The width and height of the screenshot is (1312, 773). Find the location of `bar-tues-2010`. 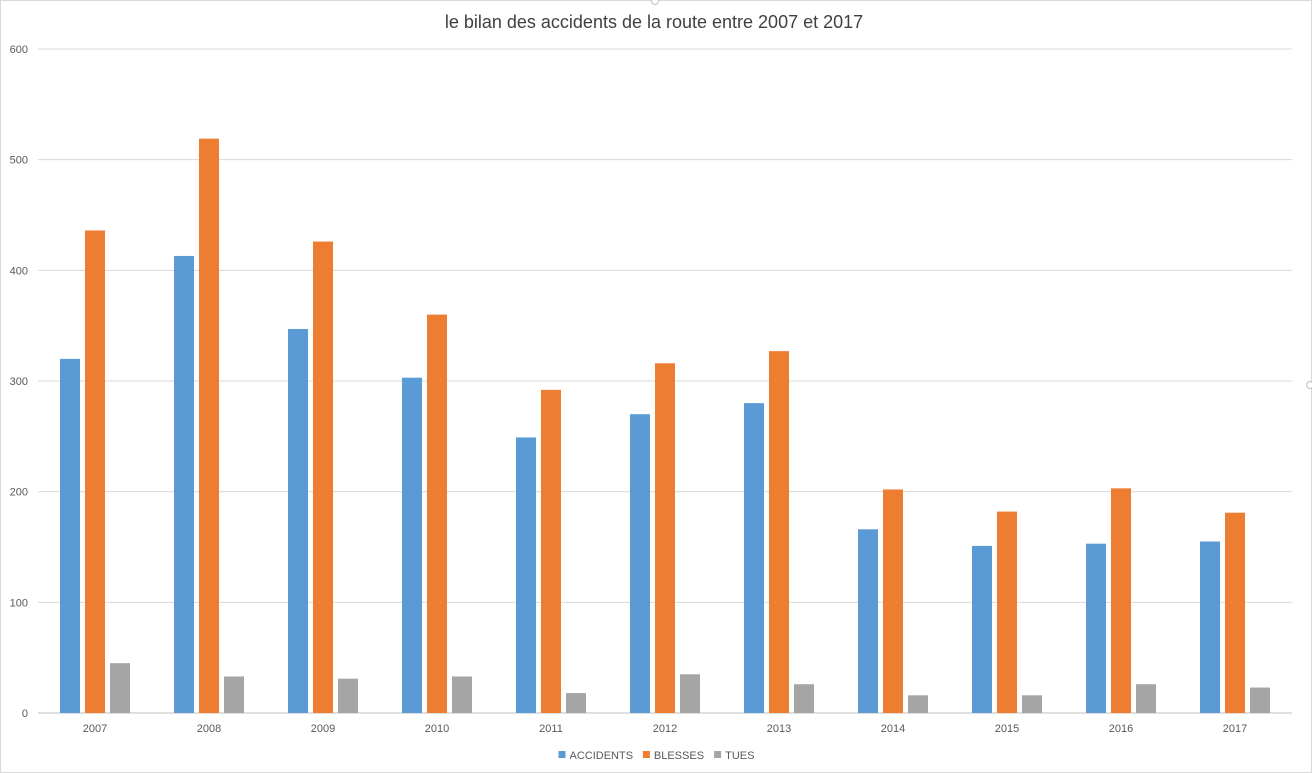

bar-tues-2010 is located at coordinates (462, 694).